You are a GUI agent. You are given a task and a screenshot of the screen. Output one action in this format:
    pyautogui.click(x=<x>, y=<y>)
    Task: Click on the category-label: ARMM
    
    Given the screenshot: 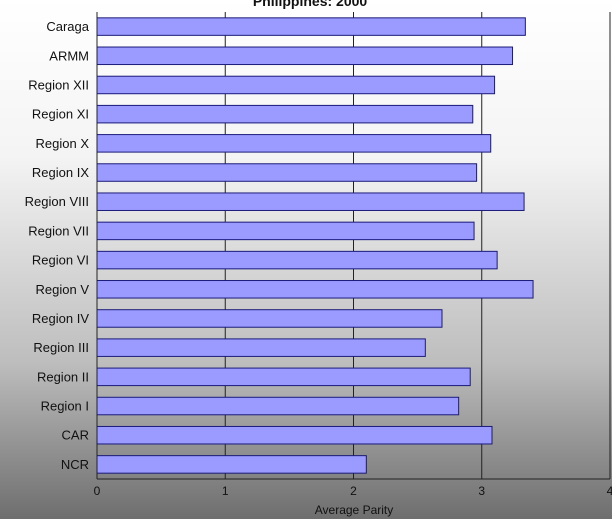 What is the action you would take?
    pyautogui.click(x=69, y=55)
    